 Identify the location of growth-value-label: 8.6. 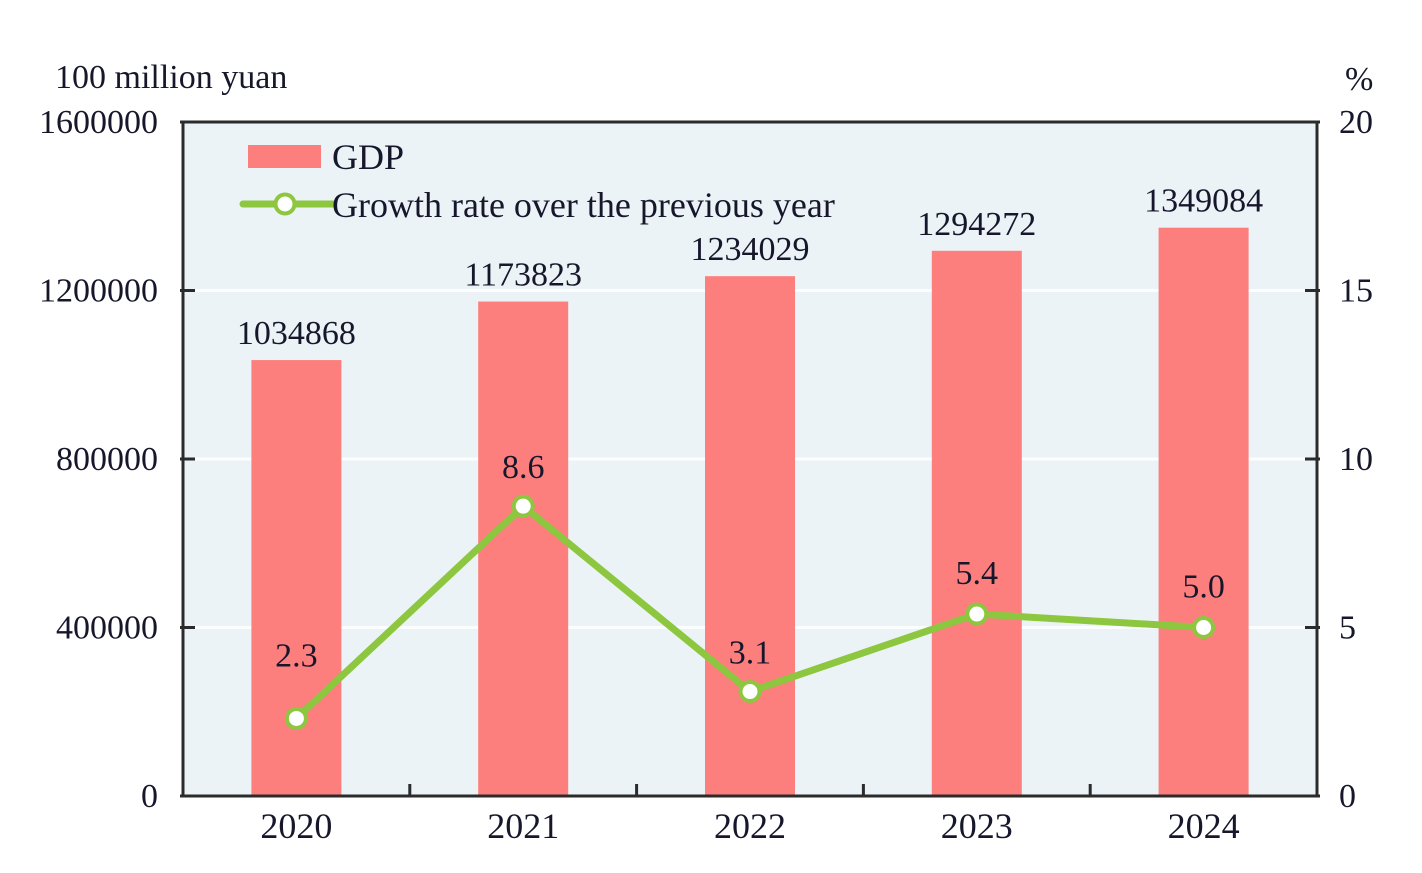
(523, 467).